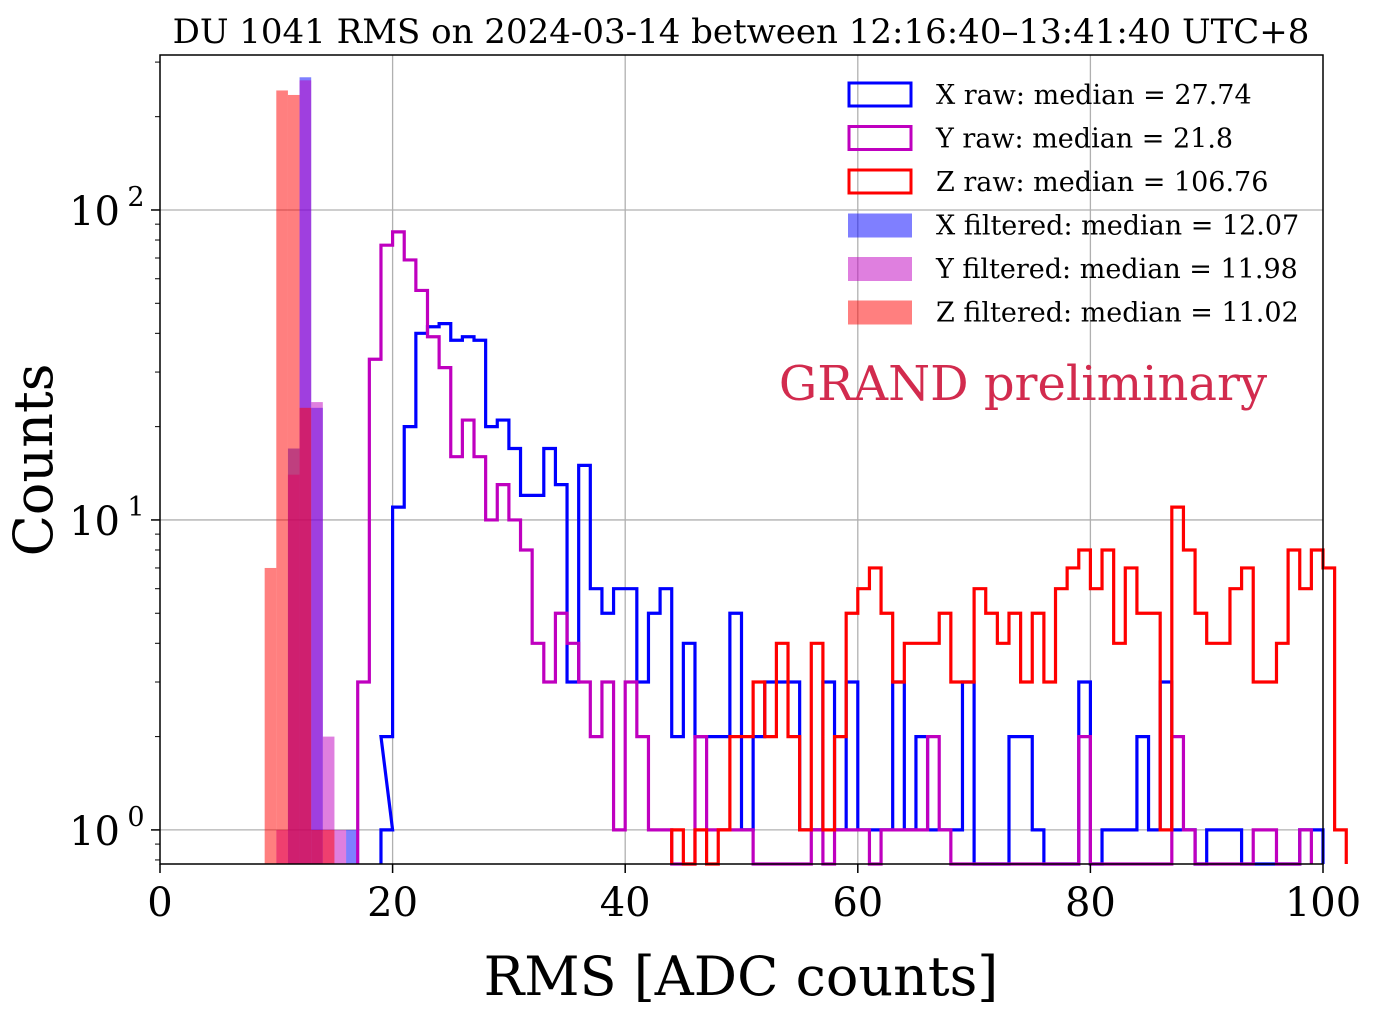 This screenshot has width=1374, height=1026. Describe the element at coordinates (135, 197) in the screenshot. I see `y-tick-exponent-2: 2` at that location.